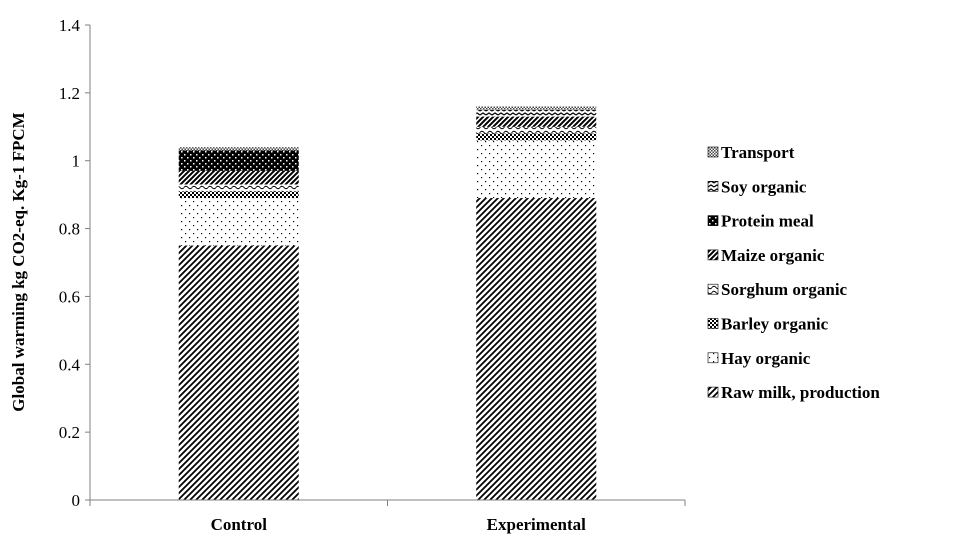 The width and height of the screenshot is (960, 537). I want to click on bar-segment-maize-organic-control, so click(238, 177).